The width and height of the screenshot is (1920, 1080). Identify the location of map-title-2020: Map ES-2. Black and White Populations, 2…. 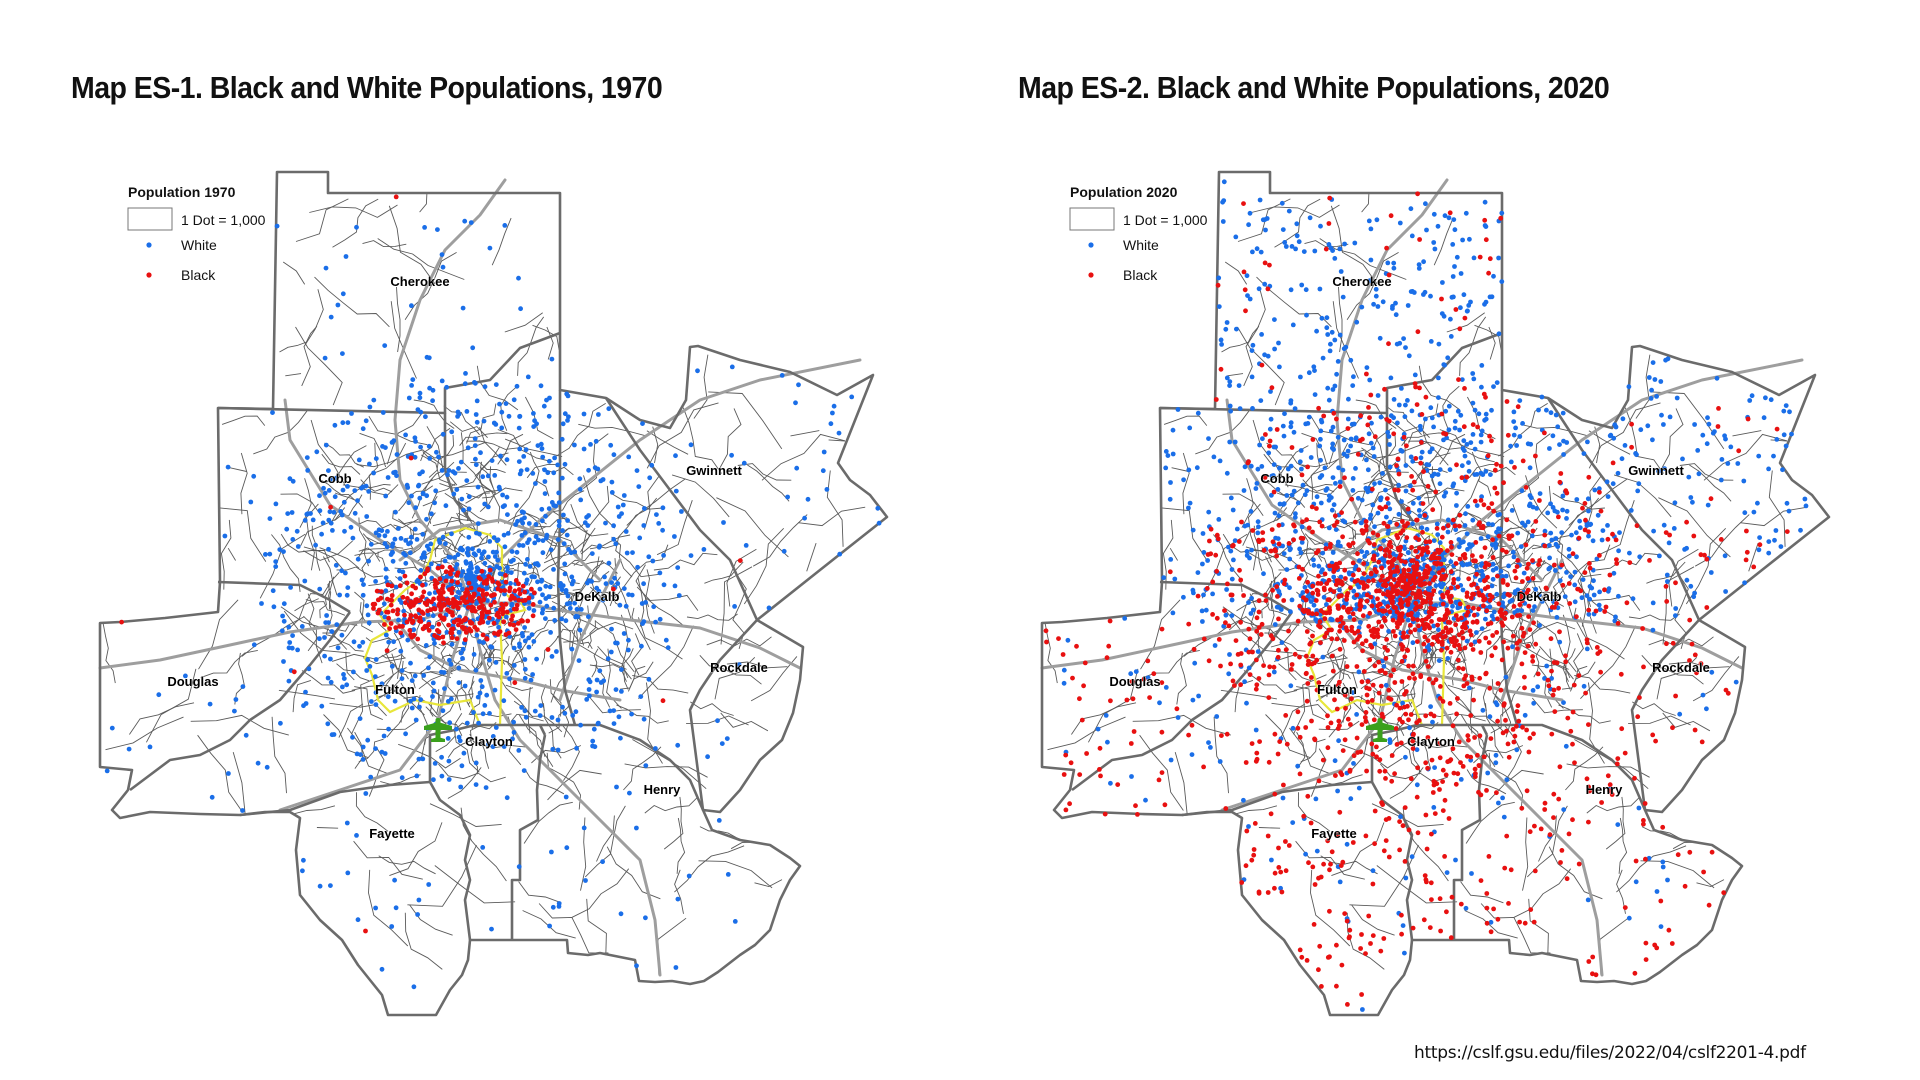
(1314, 87).